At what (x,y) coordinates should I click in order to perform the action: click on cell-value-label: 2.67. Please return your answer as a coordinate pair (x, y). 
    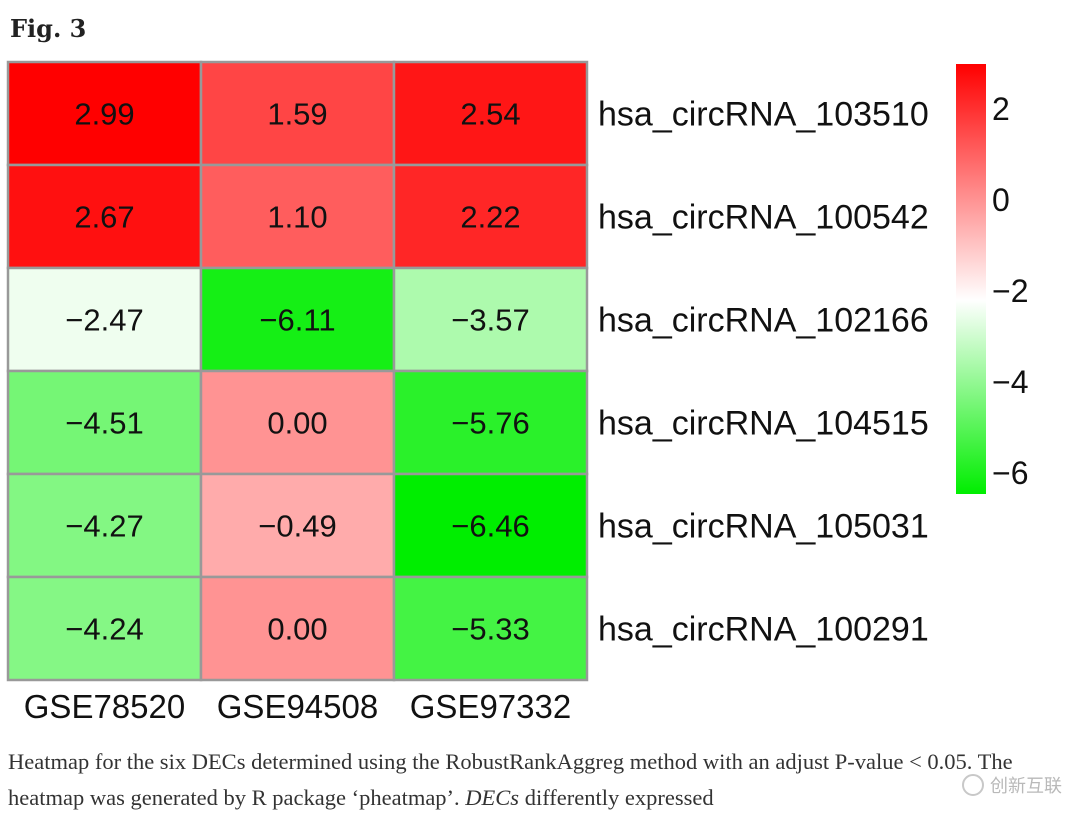
    Looking at the image, I should click on (104, 217).